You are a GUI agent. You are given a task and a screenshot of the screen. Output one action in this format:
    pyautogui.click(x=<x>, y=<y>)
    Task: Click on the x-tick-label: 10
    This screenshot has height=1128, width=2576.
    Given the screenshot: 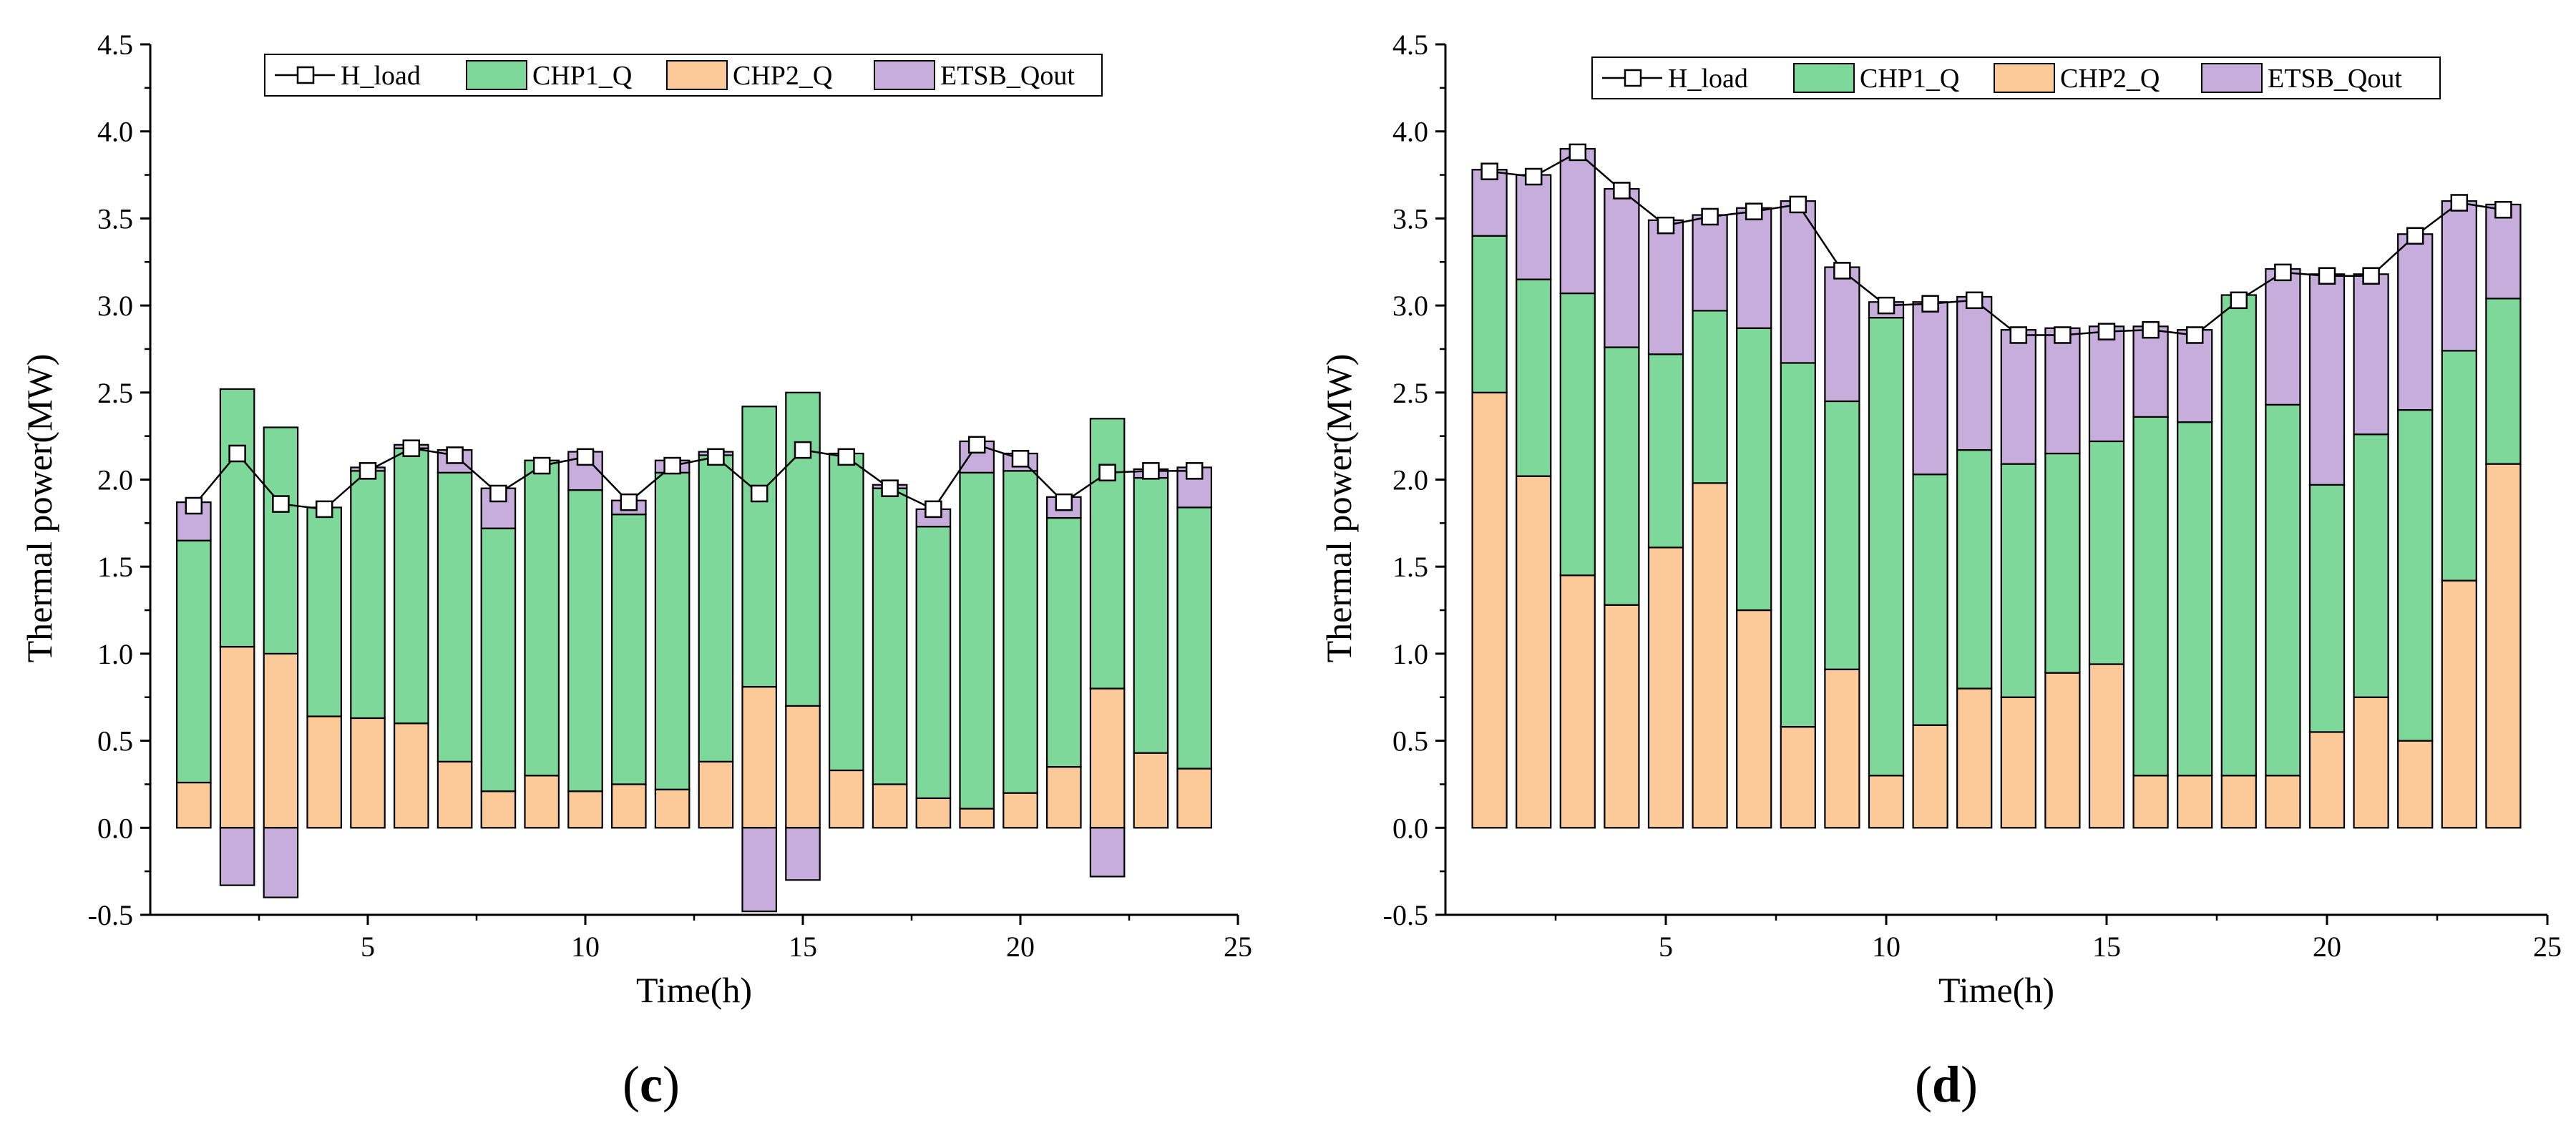 What is the action you would take?
    pyautogui.click(x=585, y=947)
    